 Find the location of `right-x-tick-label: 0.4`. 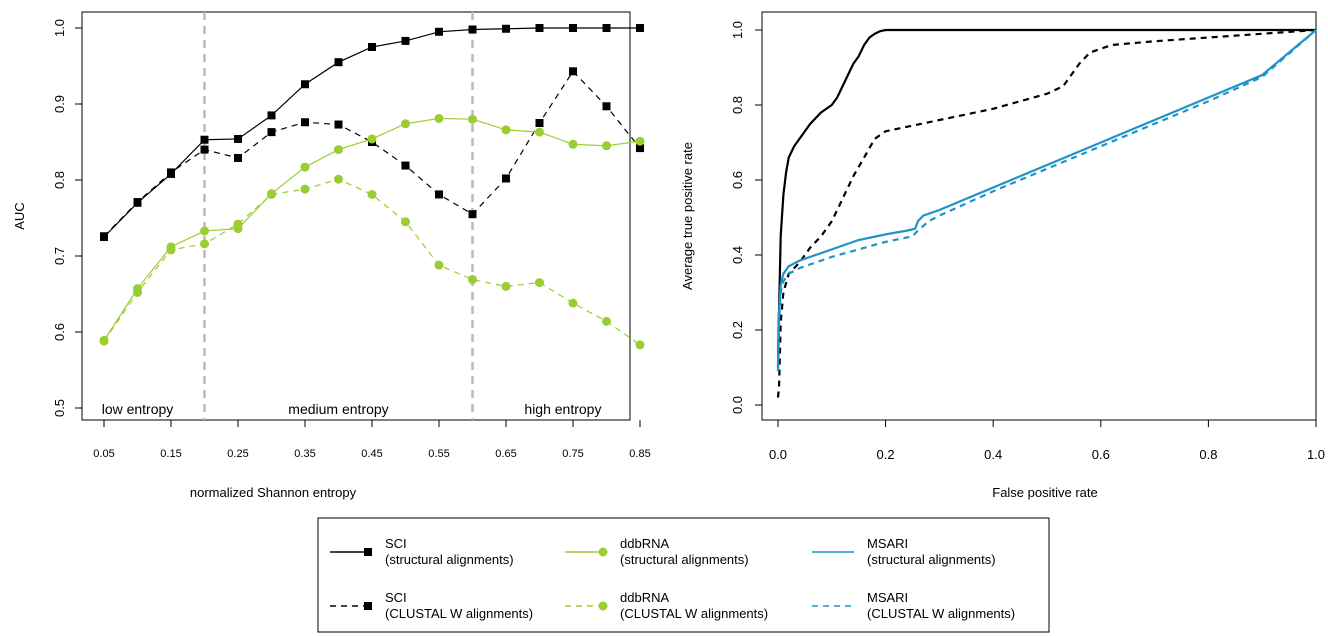

right-x-tick-label: 0.4 is located at coordinates (993, 454).